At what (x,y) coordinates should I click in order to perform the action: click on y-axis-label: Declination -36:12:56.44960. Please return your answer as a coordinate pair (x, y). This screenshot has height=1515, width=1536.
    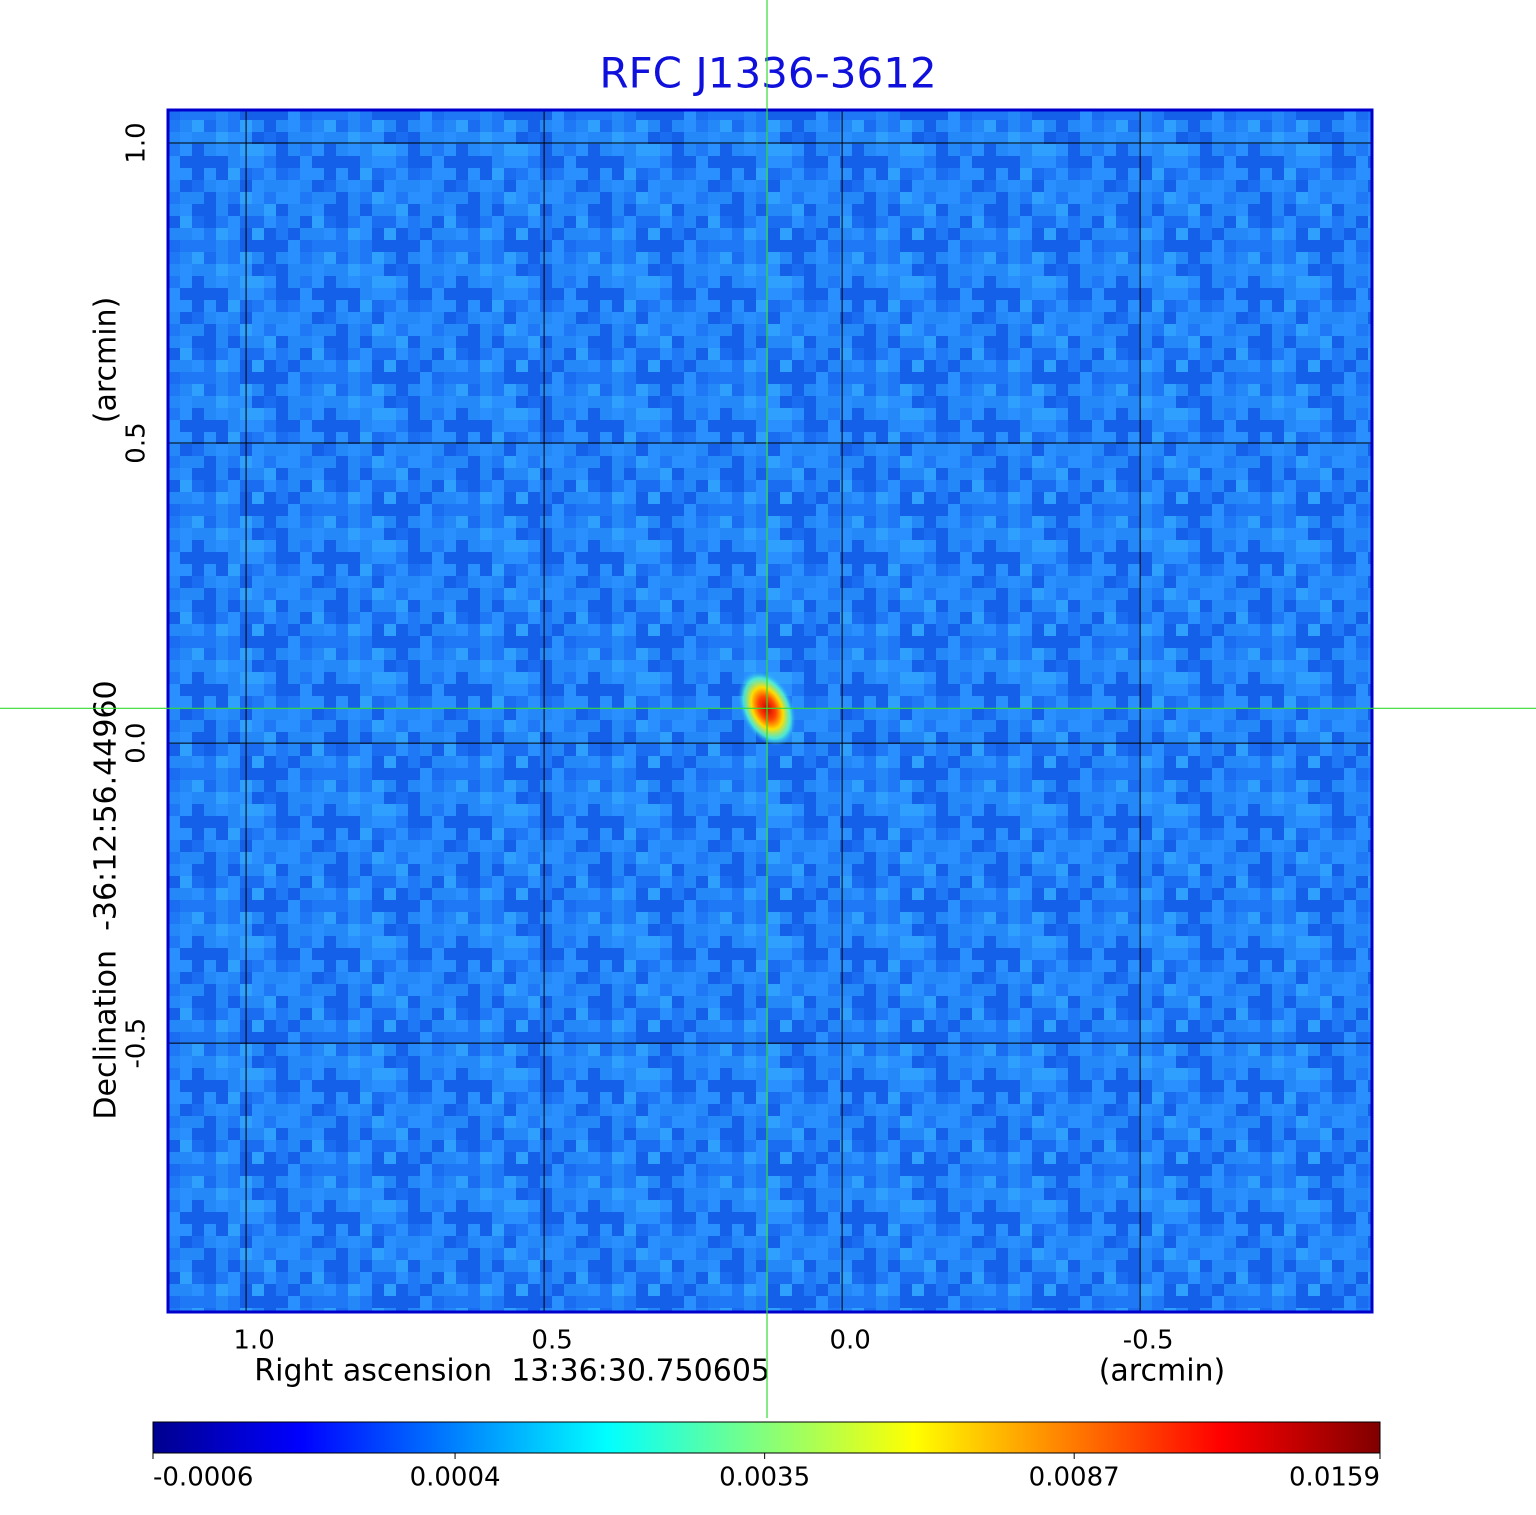
    Looking at the image, I should click on (106, 899).